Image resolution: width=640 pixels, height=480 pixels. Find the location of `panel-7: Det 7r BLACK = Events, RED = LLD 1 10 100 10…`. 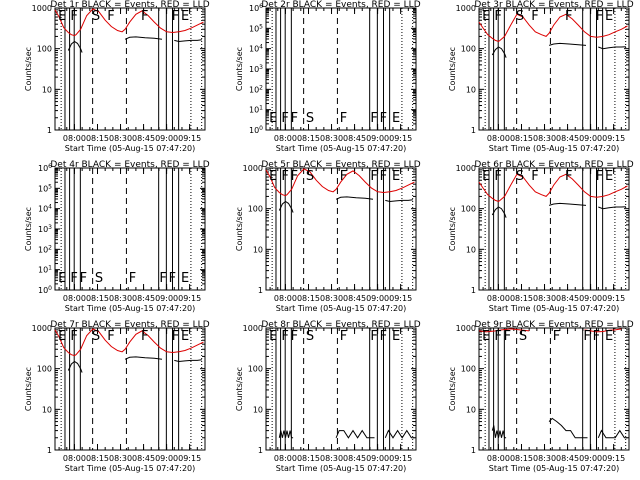

panel-7: Det 7r BLACK = Events, RED = LLD 1 10 100 10… is located at coordinates (117, 396).